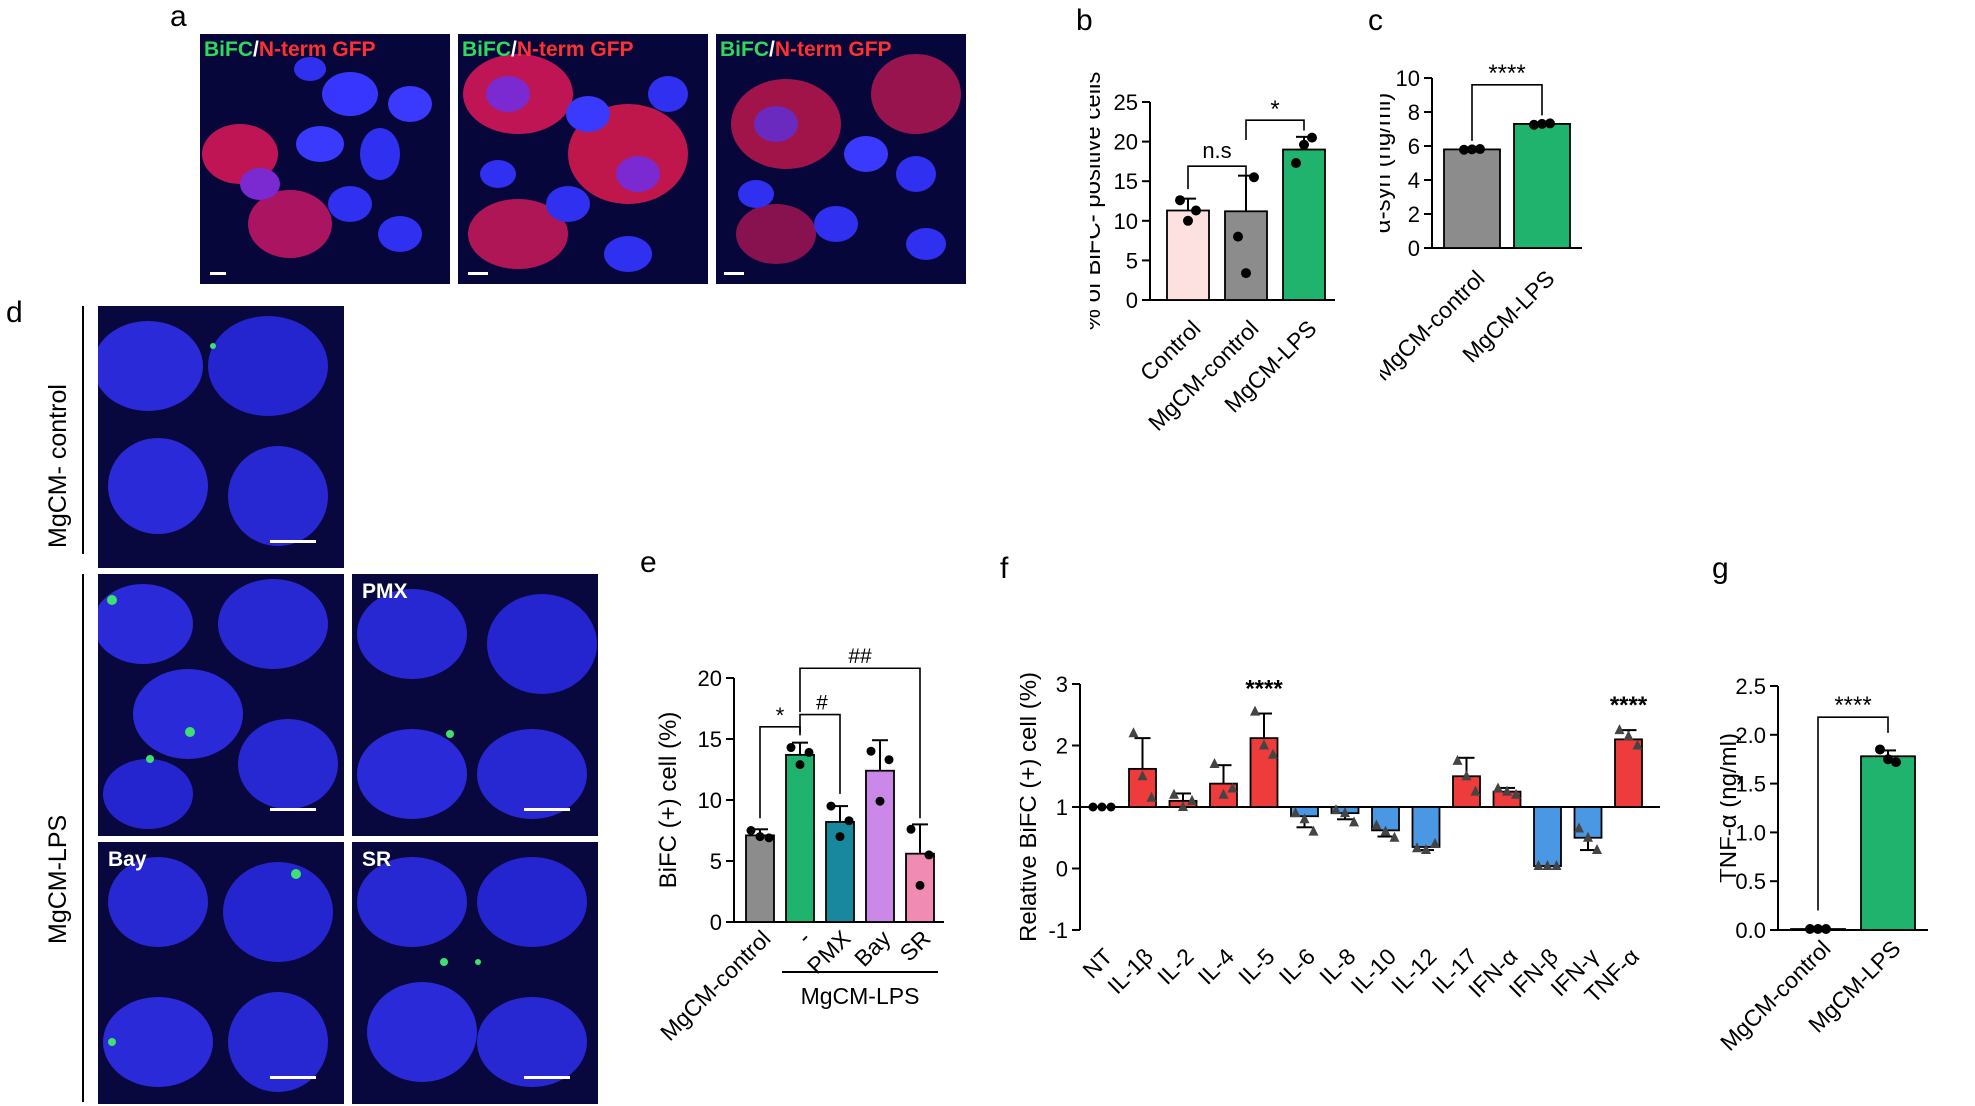 The width and height of the screenshot is (1975, 1106). Describe the element at coordinates (58, 879) in the screenshot. I see `group-label-lps: MgCM-LPS` at that location.